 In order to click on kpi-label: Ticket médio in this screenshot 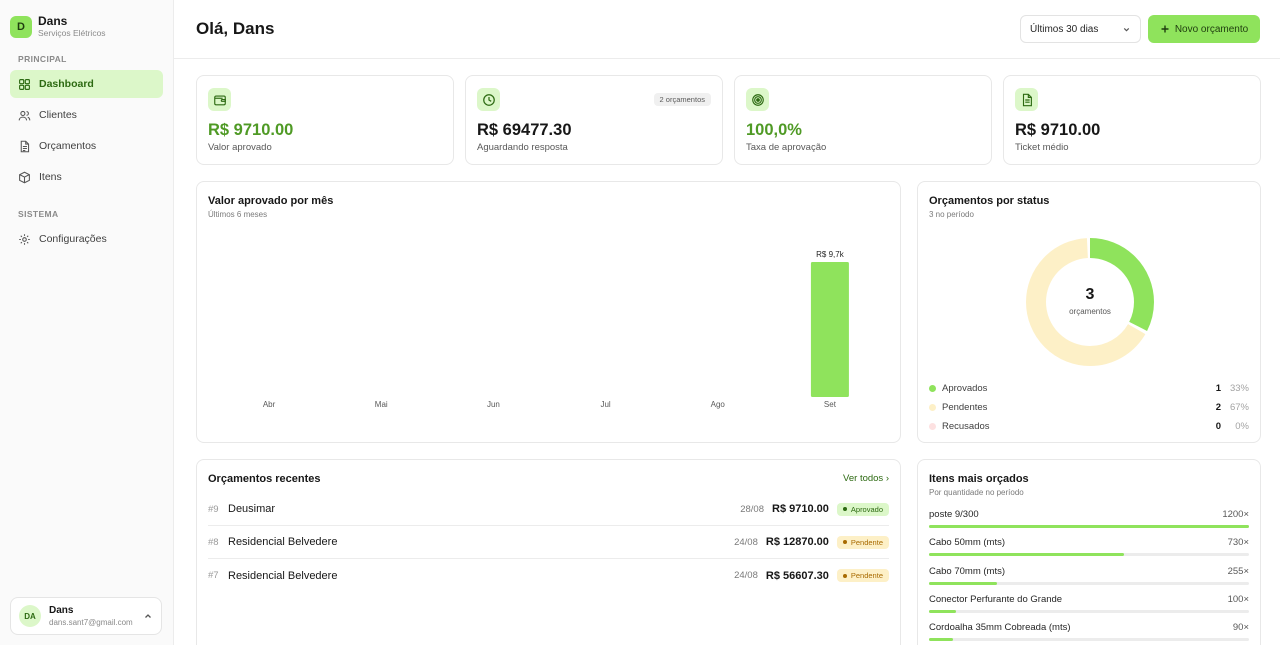, I will do `click(1042, 147)`.